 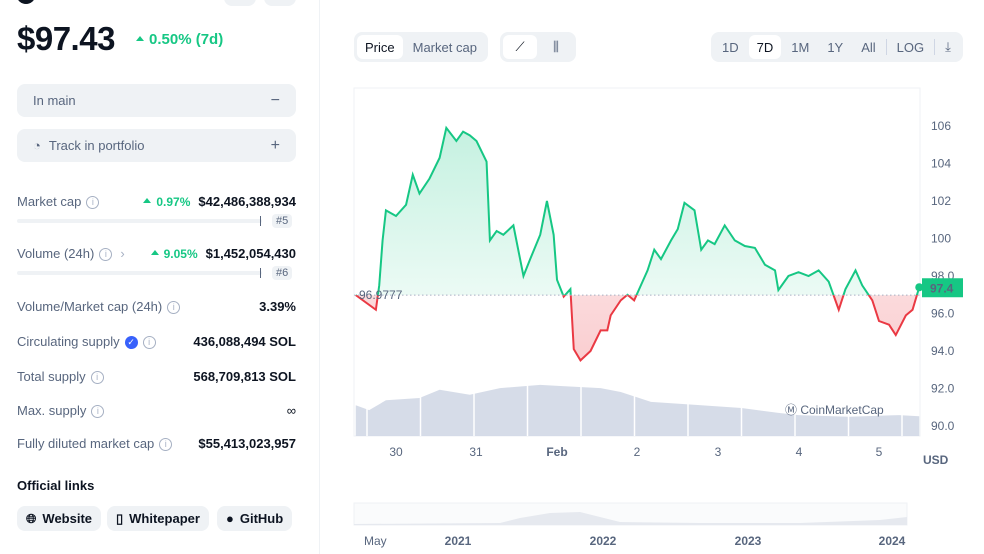 I want to click on y-tick-label: 92.0, so click(x=943, y=389).